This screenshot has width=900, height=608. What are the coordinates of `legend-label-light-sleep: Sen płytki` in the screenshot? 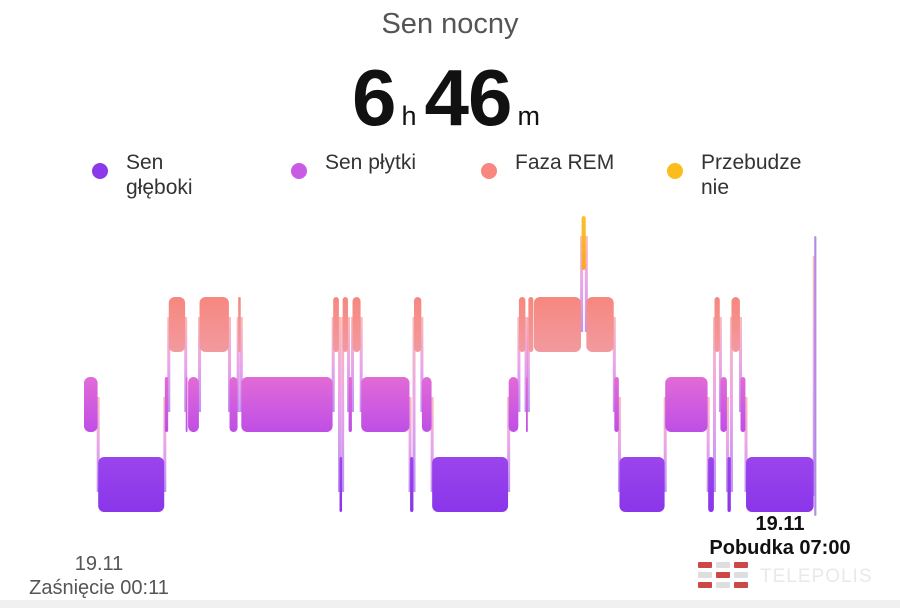 It's located at (371, 162).